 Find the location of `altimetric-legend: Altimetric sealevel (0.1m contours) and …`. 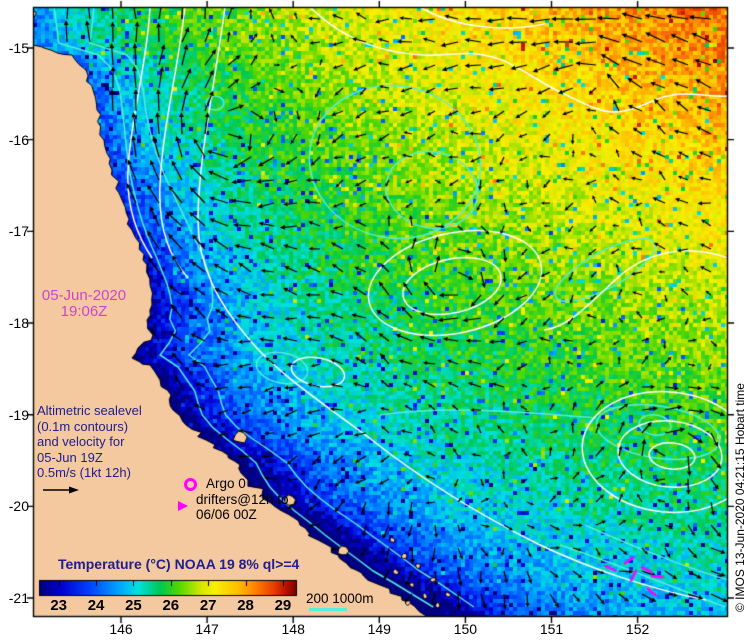

altimetric-legend: Altimetric sealevel (0.1m contours) and … is located at coordinates (89, 448).